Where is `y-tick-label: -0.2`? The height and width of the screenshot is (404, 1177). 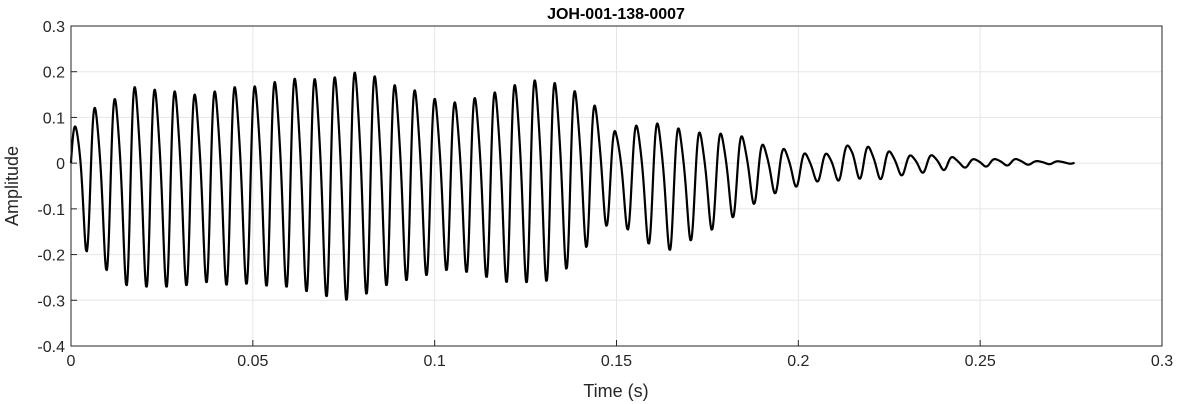 y-tick-label: -0.2 is located at coordinates (51, 256).